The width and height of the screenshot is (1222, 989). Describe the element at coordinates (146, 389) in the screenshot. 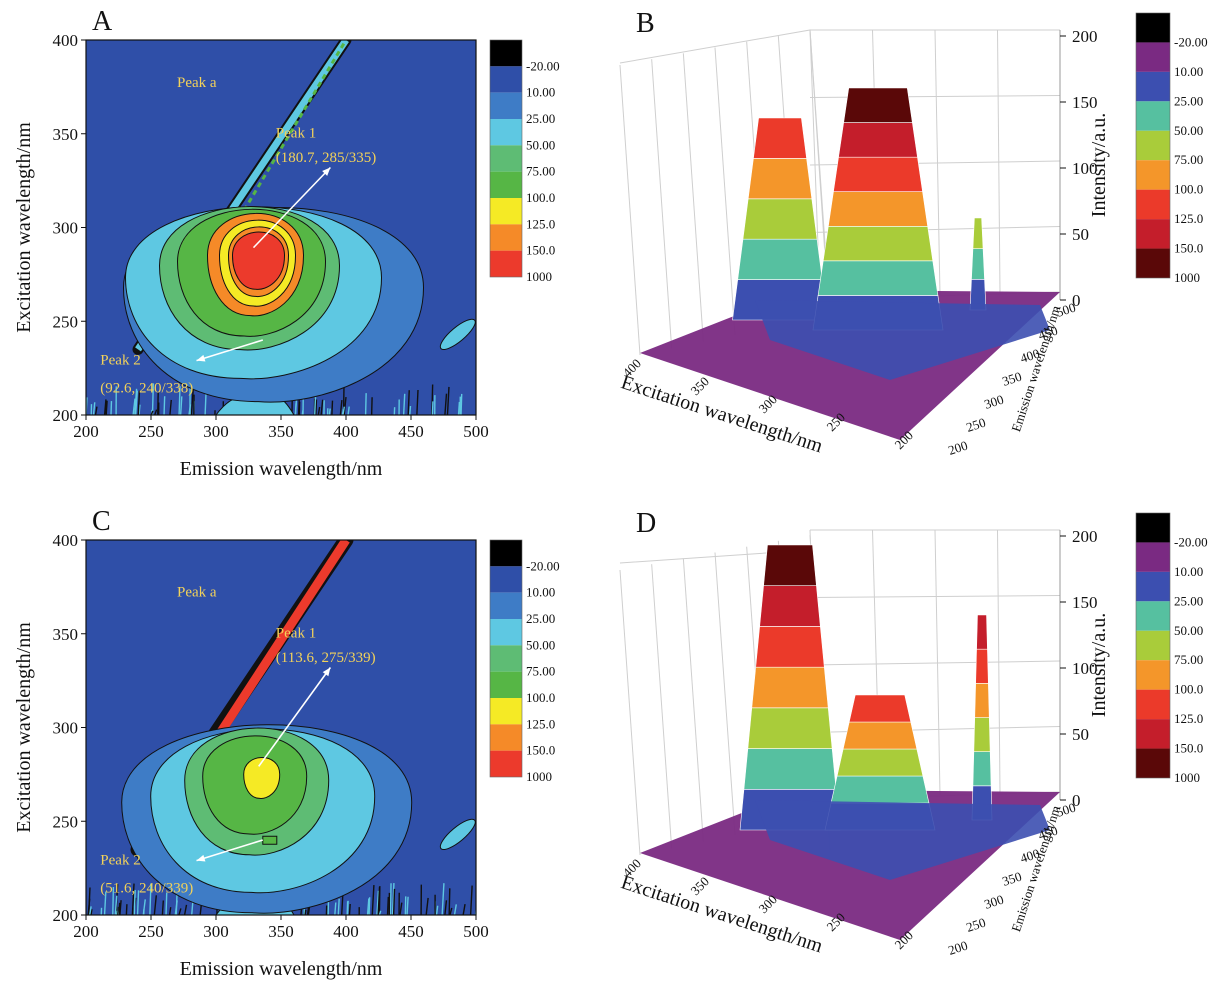

I see `peak-2-label: (92.6, 240/338)` at that location.